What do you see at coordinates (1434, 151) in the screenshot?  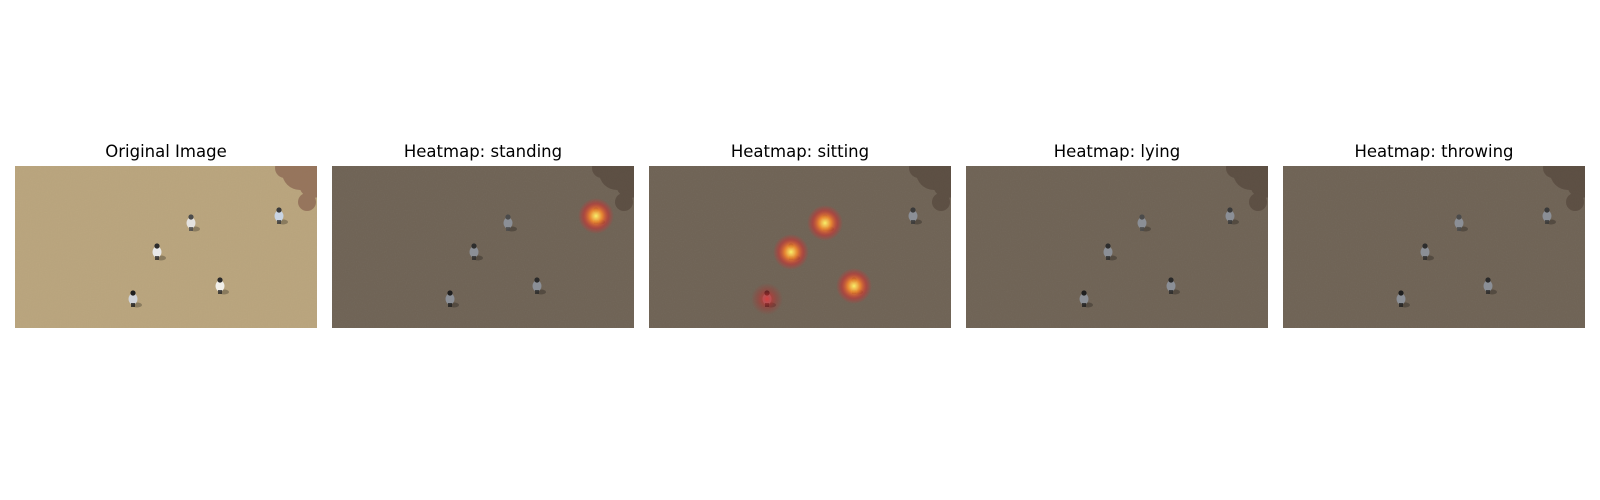 I see `panel-title: Heatmap: throwing` at bounding box center [1434, 151].